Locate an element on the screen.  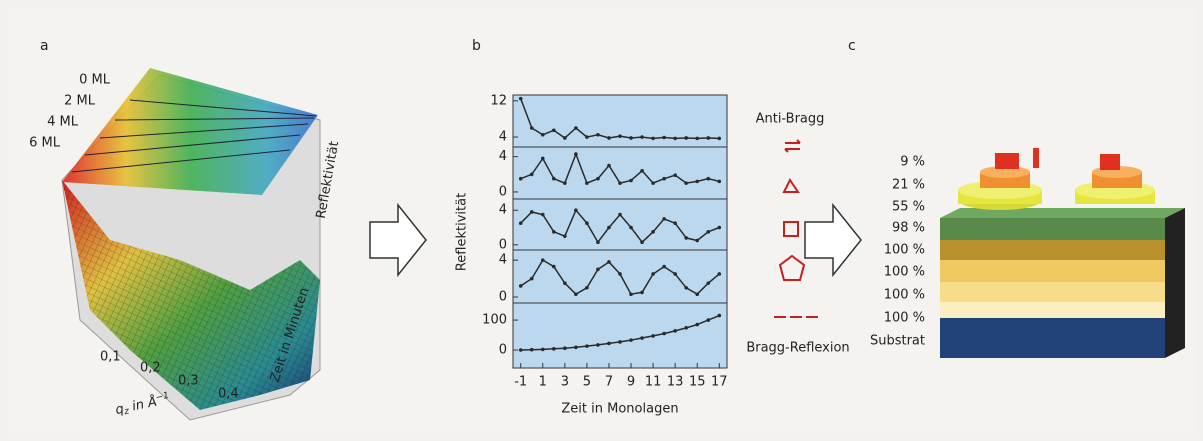
panel-label: a is located at coordinates (44, 46).